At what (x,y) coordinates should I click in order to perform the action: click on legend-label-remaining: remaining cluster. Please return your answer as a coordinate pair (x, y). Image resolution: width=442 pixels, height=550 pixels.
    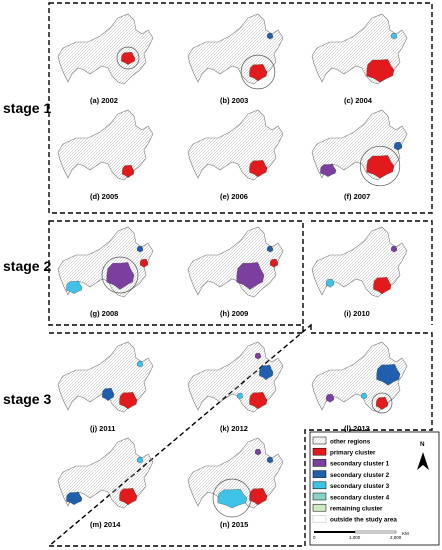
    Looking at the image, I should click on (356, 509).